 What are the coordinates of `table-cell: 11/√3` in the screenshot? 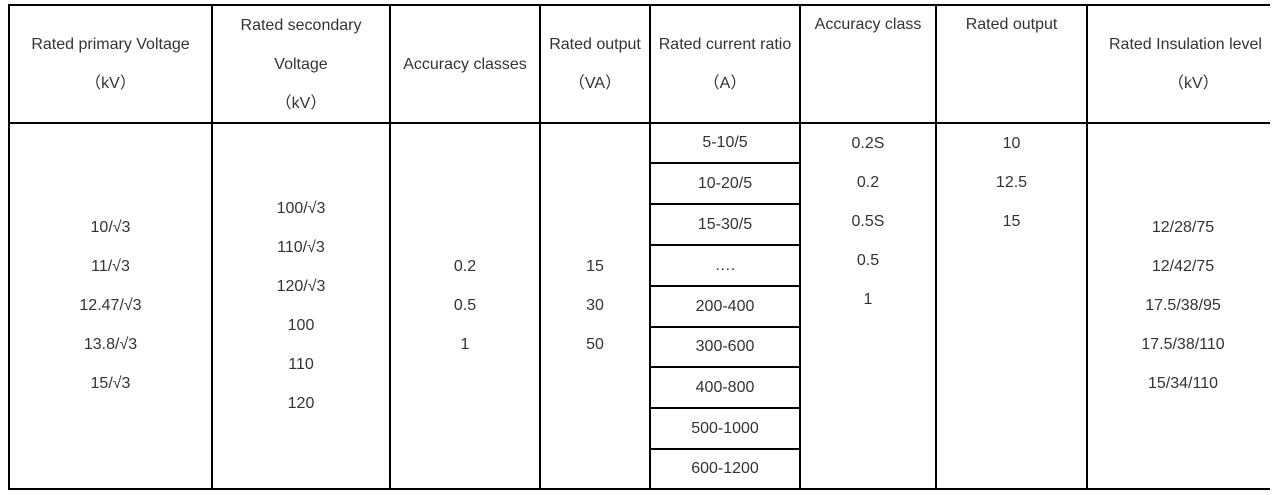 It's located at (110, 266).